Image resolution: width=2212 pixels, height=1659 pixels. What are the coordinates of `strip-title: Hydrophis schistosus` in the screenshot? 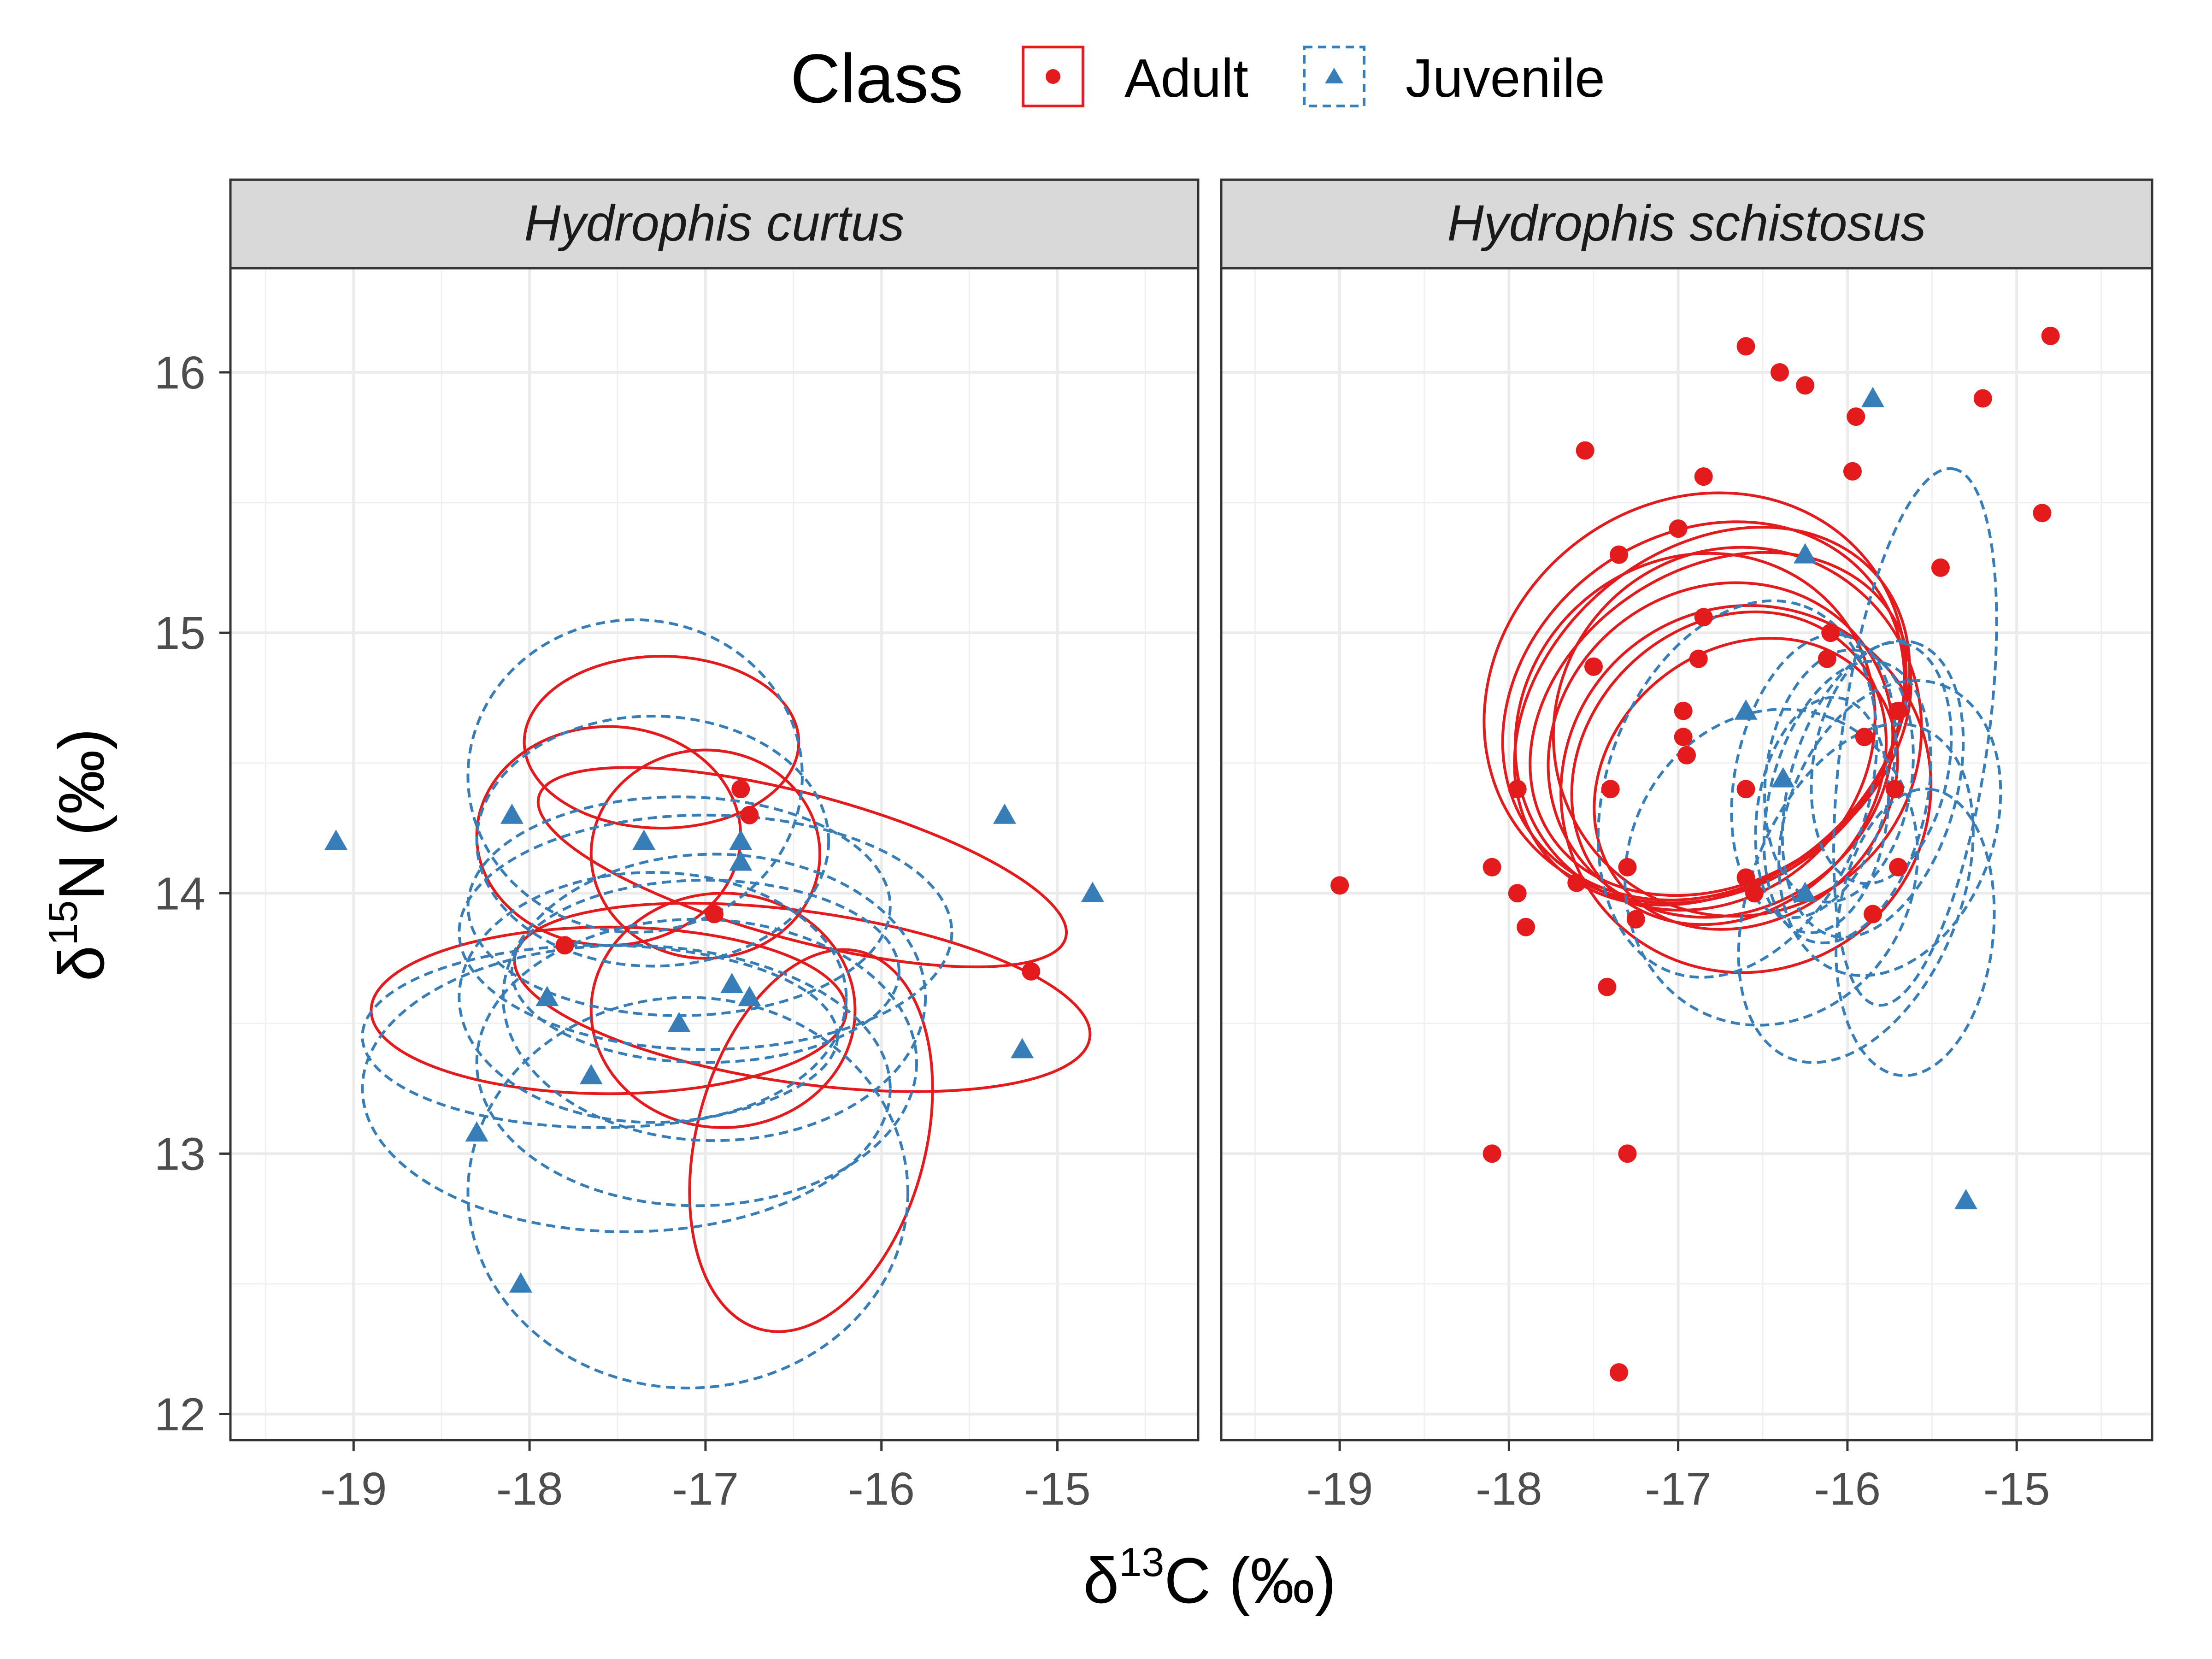 It's located at (1686, 223).